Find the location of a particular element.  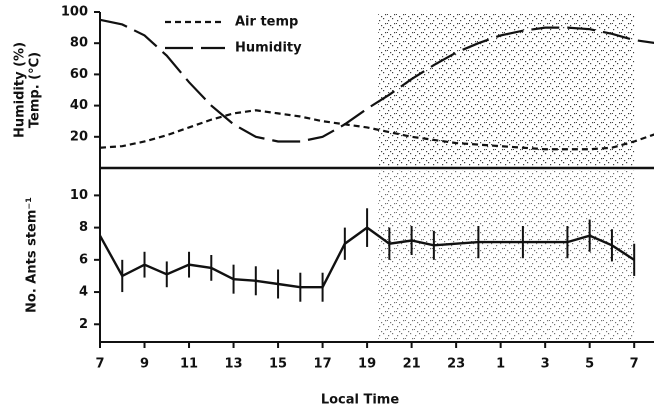

x-tick-label: 13 is located at coordinates (234, 364).